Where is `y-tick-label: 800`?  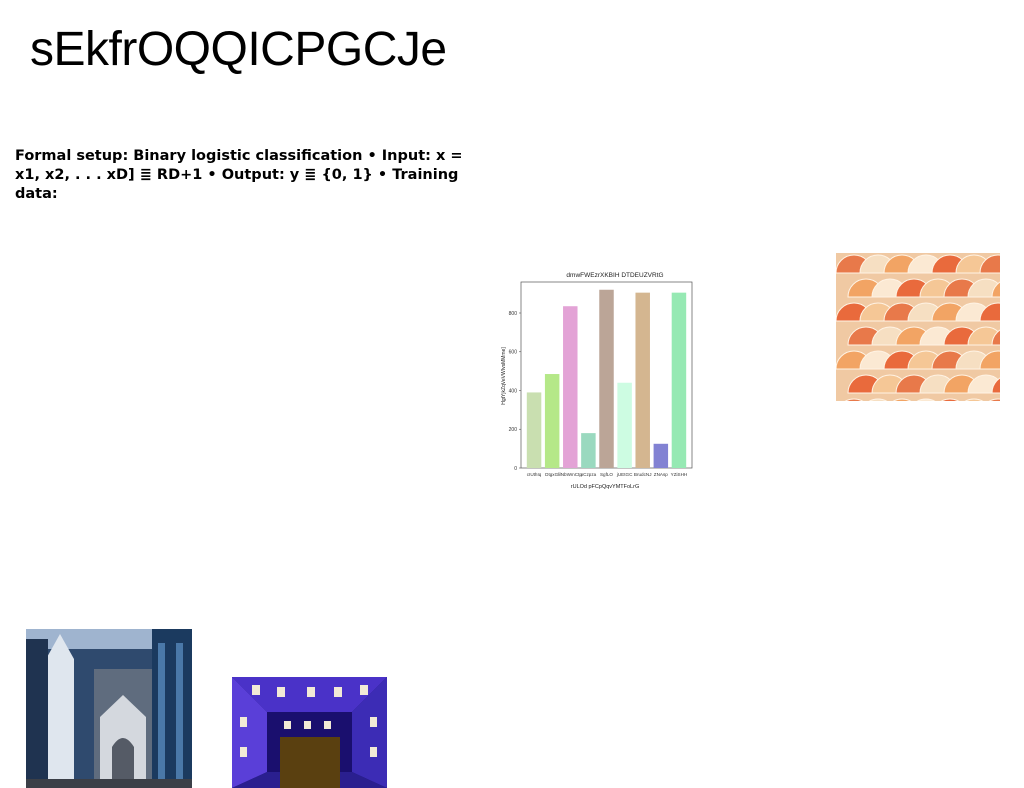 y-tick-label: 800 is located at coordinates (513, 314).